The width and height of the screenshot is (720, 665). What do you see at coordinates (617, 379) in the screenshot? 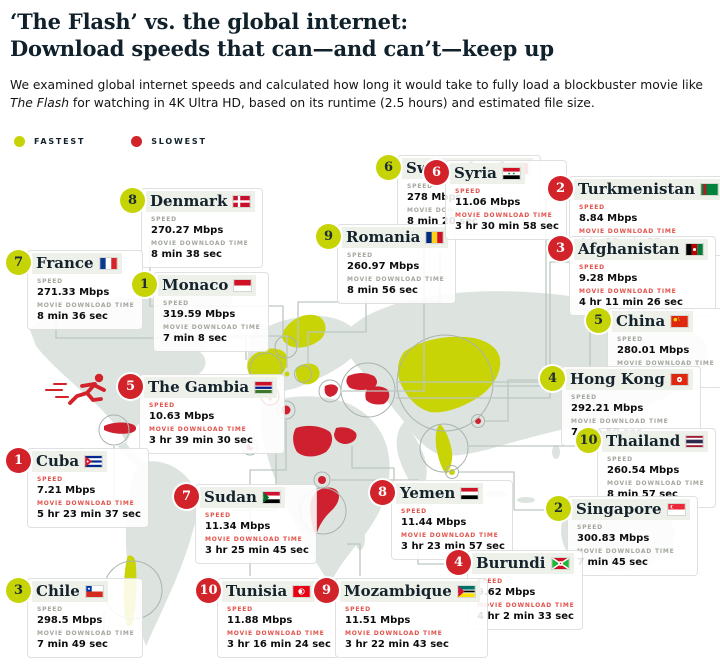
I see `country-name: Hong Kong` at bounding box center [617, 379].